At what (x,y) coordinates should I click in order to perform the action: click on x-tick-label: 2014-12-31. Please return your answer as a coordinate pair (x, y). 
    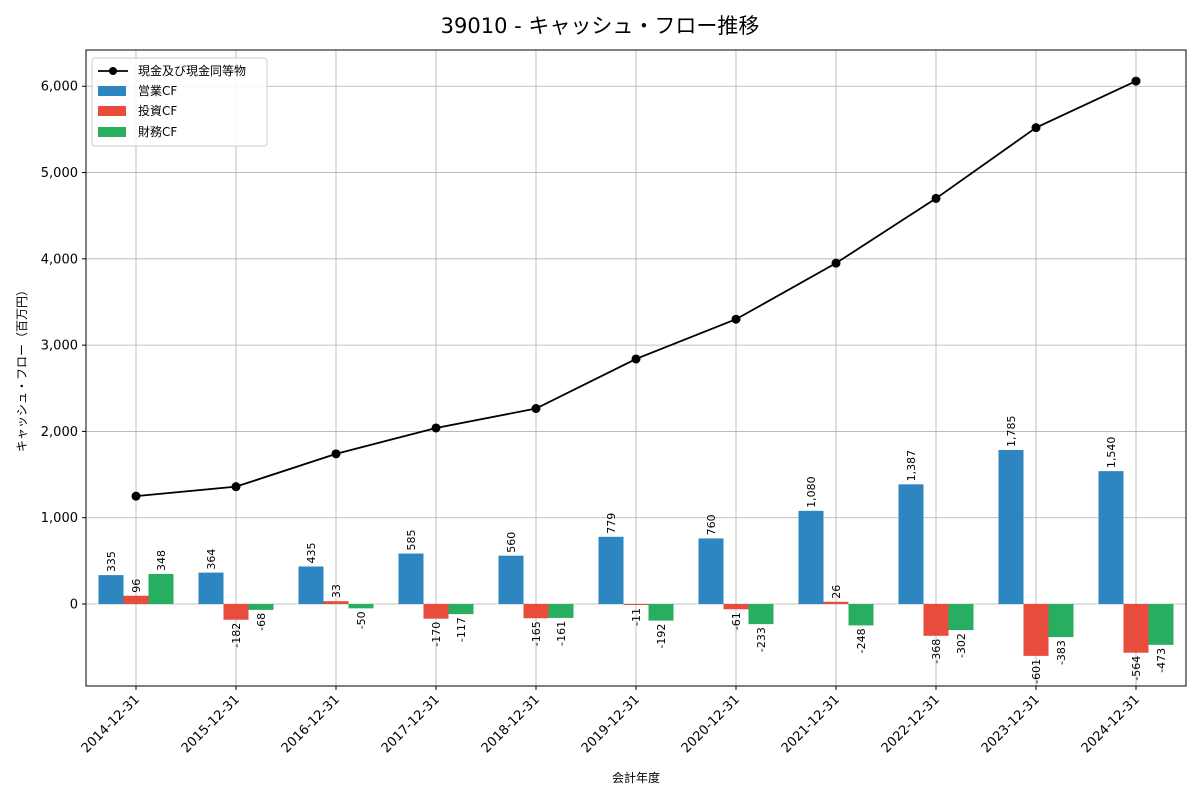
    Looking at the image, I should click on (111, 724).